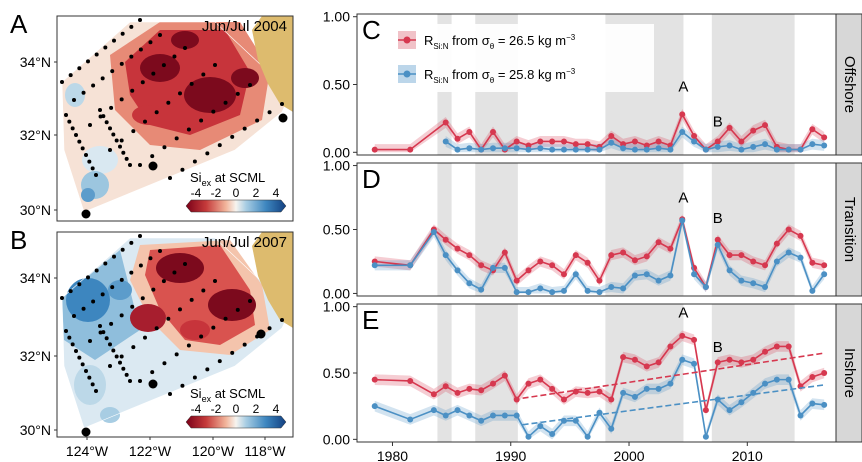 Image resolution: width=862 pixels, height=462 pixels. What do you see at coordinates (599, 254) in the screenshot?
I see `uncertainty-band-blue` at bounding box center [599, 254].